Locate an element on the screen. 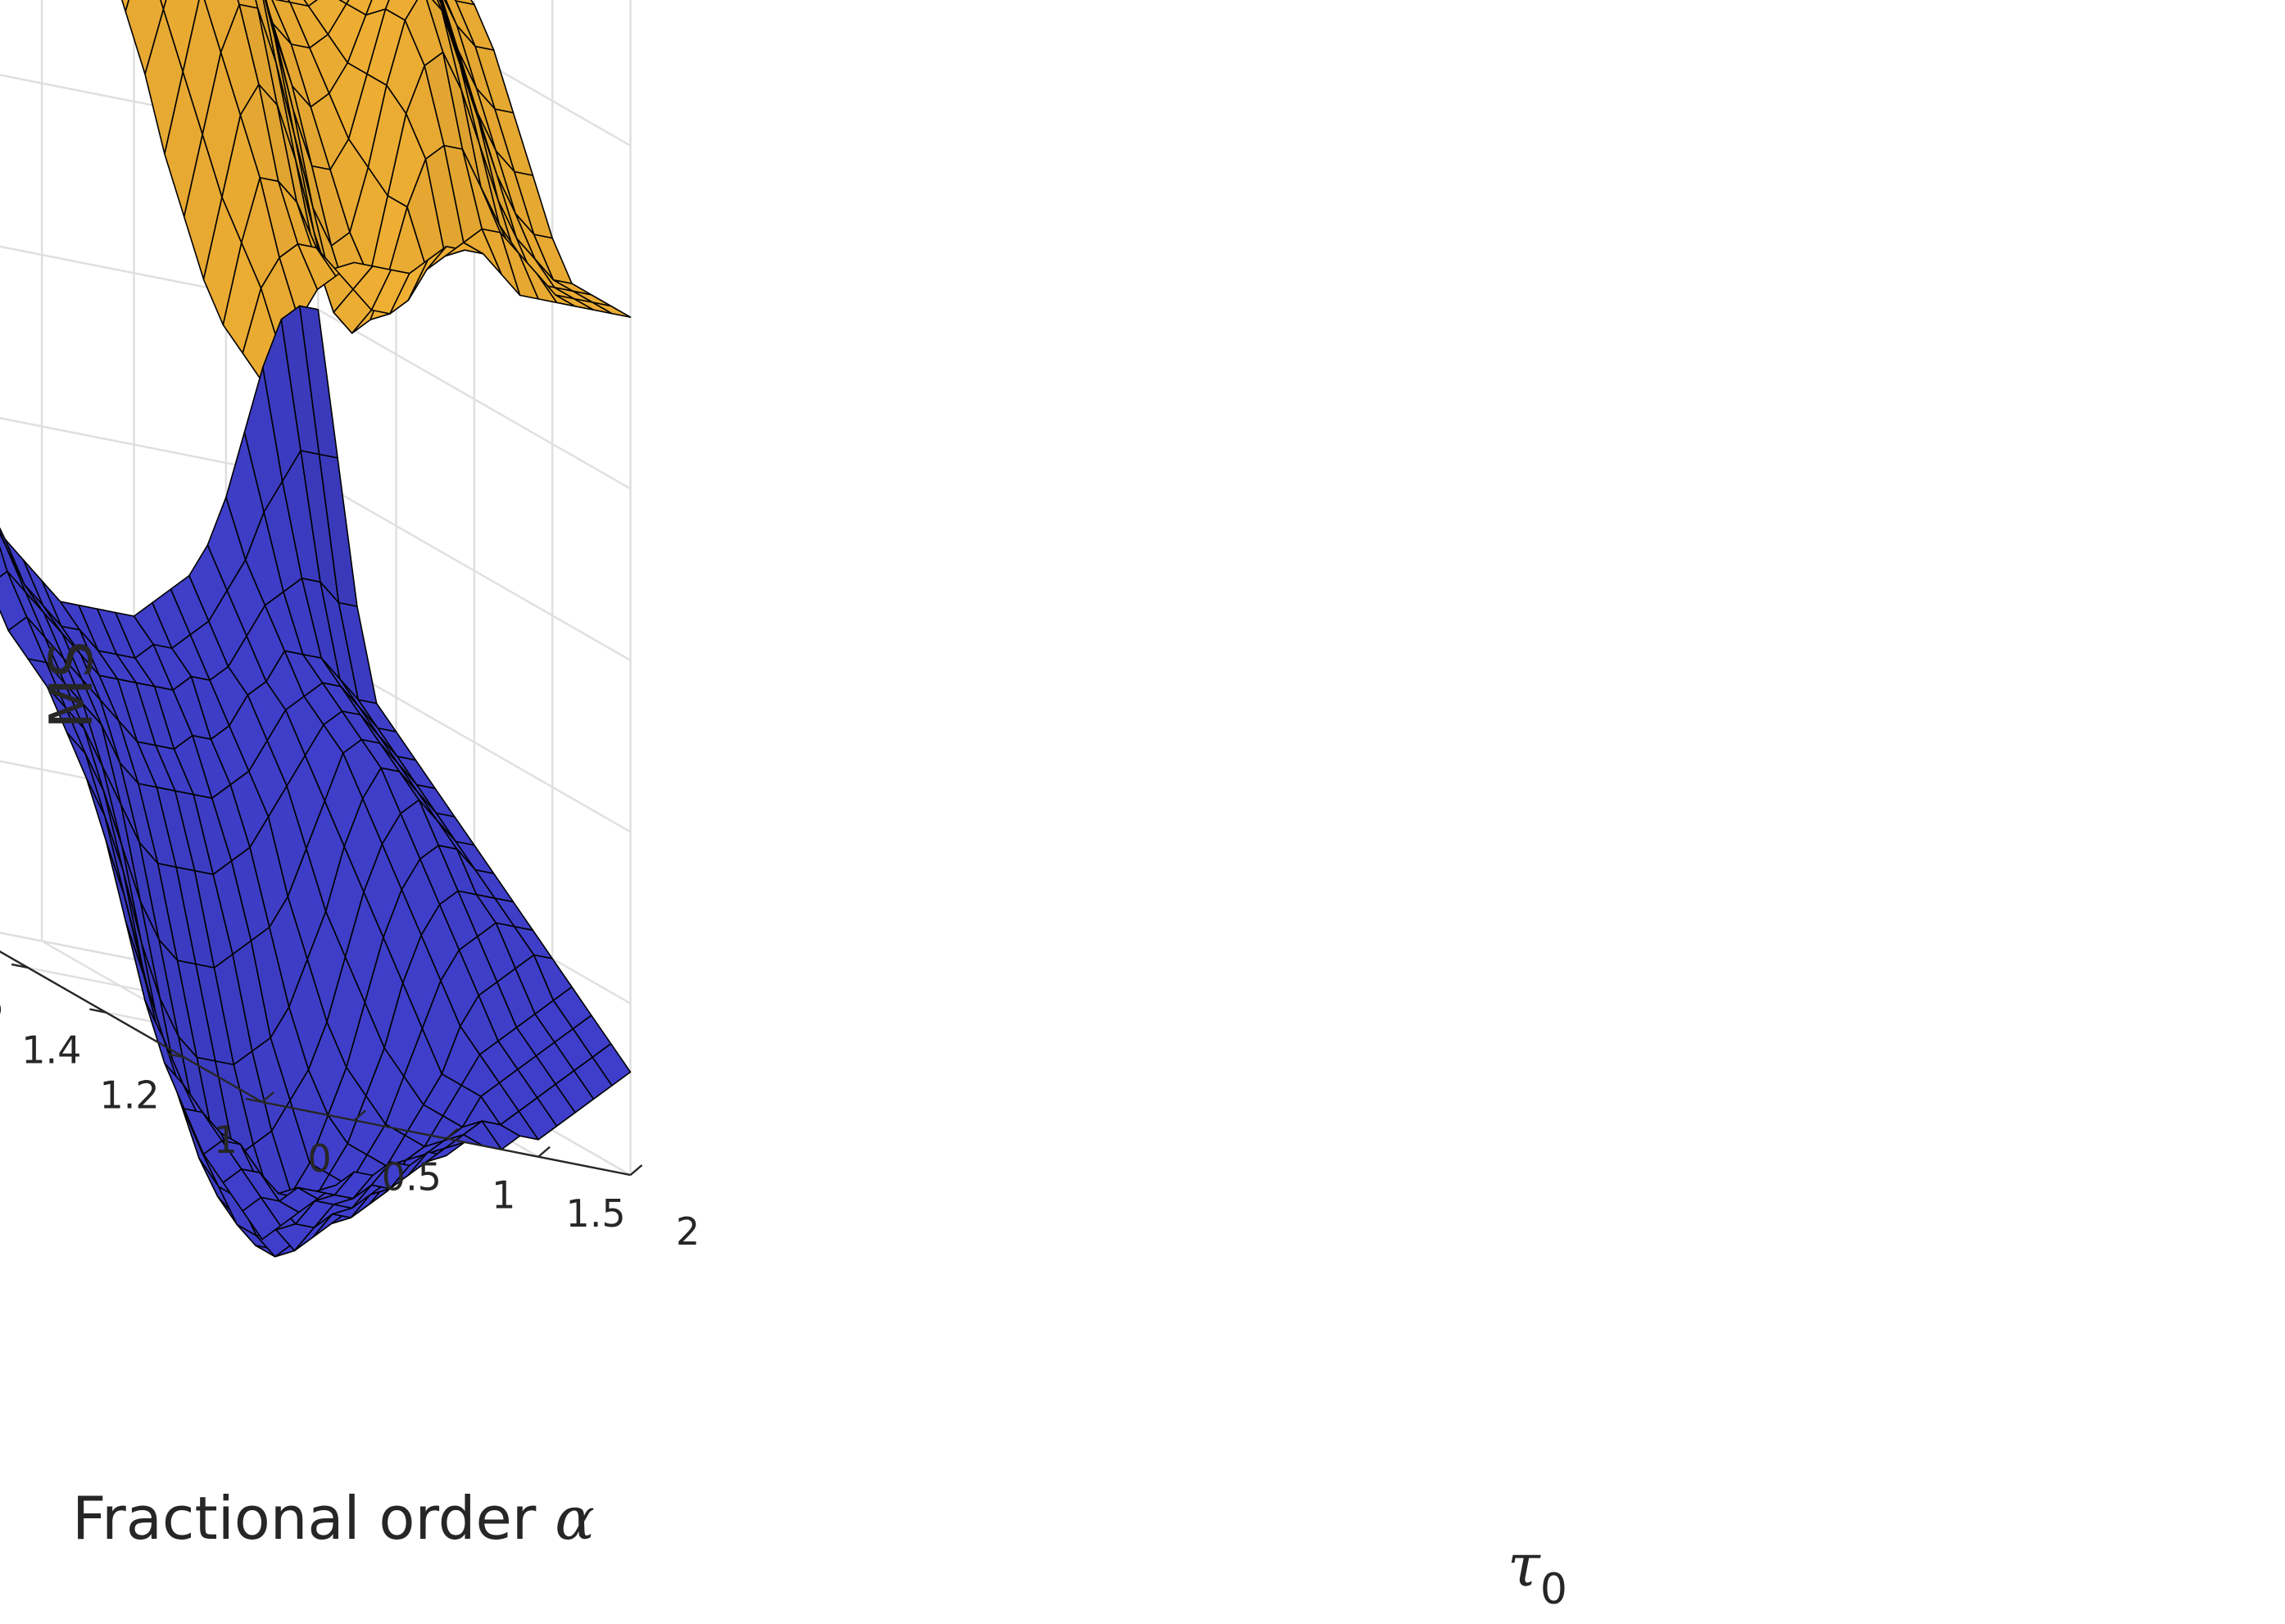  z-axis-label-symbol: MS is located at coordinates (71, 685).